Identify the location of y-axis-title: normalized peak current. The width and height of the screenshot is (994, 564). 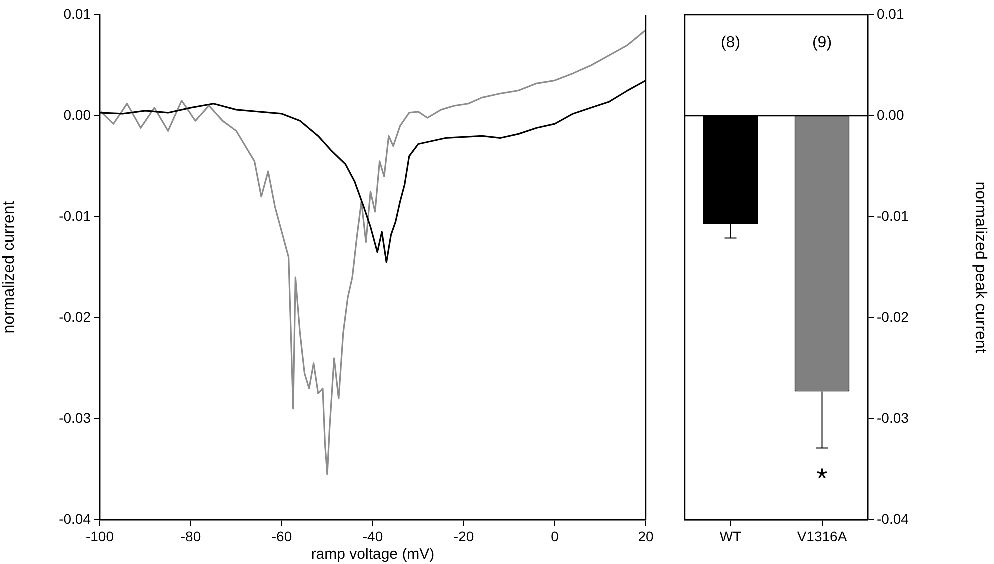
(980, 268).